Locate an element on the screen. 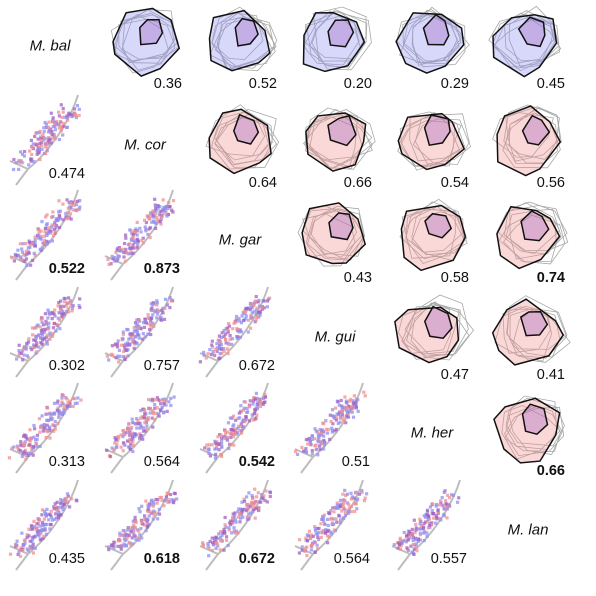 The image size is (596, 596). hull-panel: 0.45 is located at coordinates (526, 48).